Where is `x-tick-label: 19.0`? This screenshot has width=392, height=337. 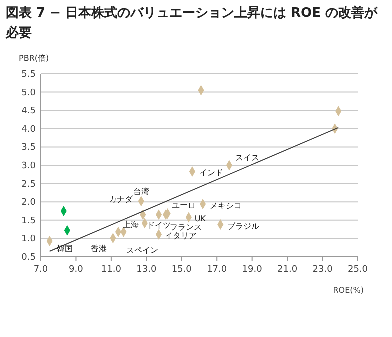 x-tick-label: 19.0 is located at coordinates (252, 270).